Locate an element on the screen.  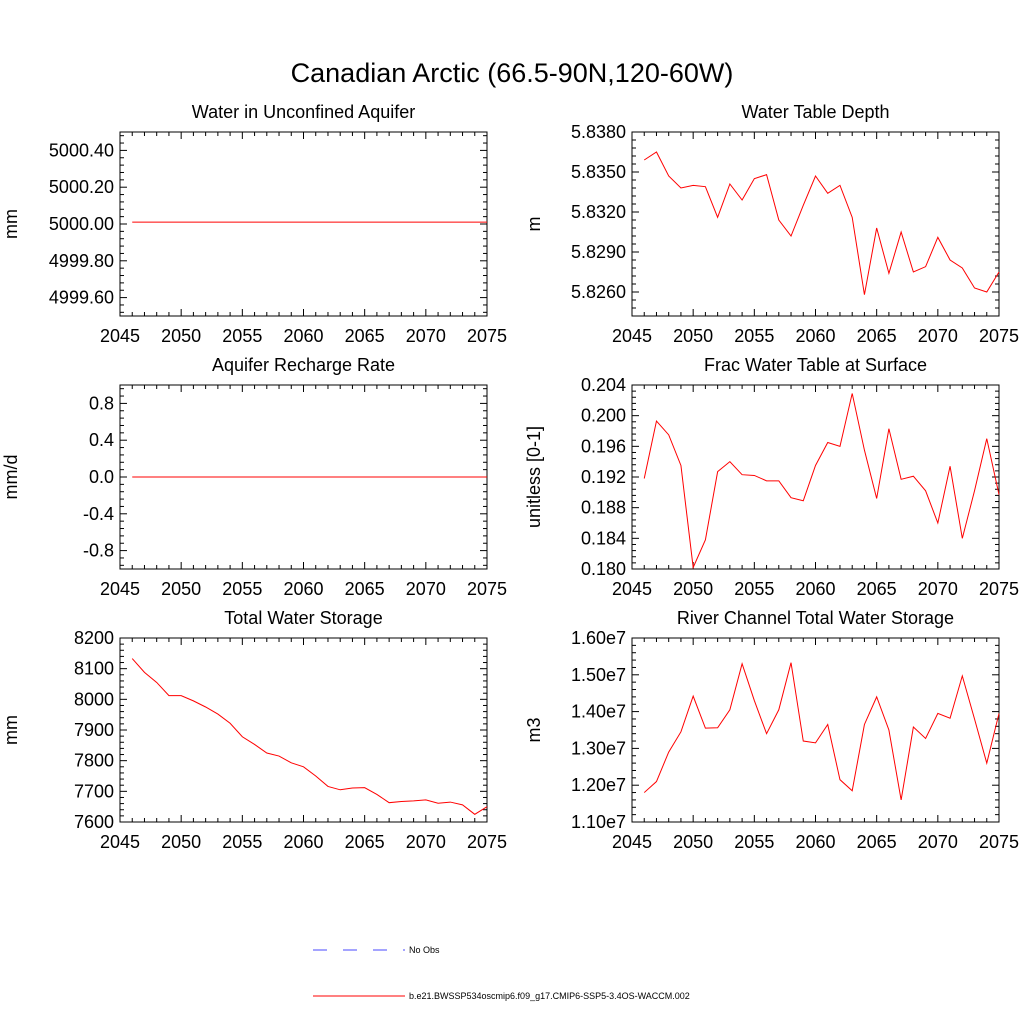
y-tick-label: 0.192 is located at coordinates (603, 477).